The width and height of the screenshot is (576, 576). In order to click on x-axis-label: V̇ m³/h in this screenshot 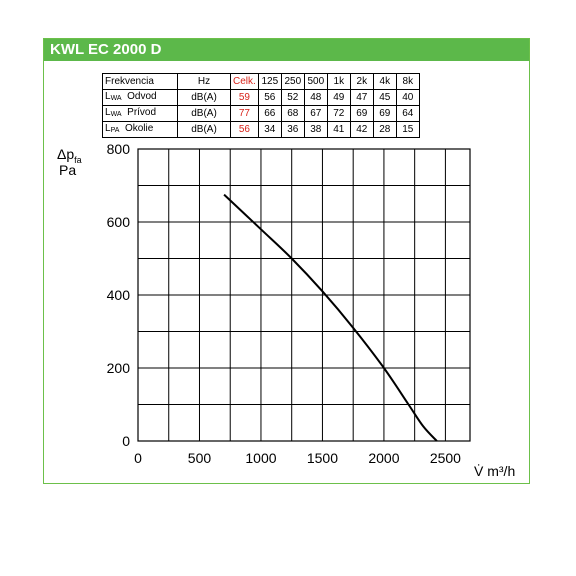, I will do `click(494, 471)`.